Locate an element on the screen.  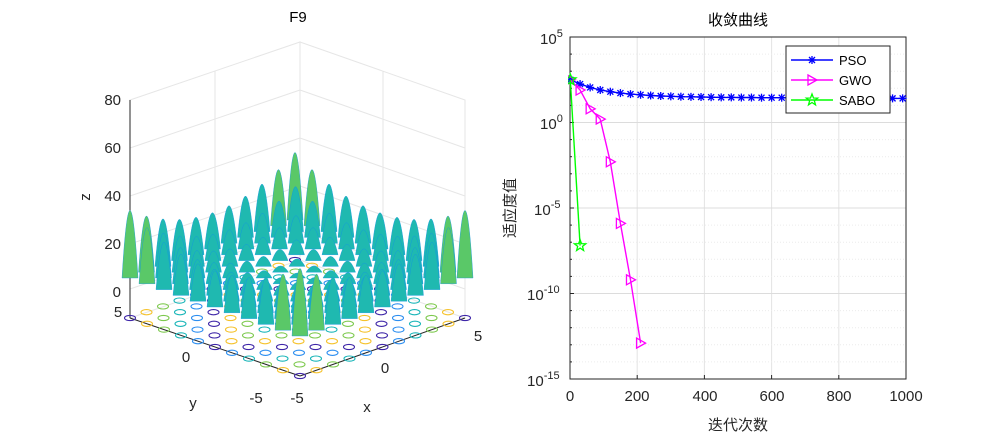
y-tick-label: 10⁻⁵ is located at coordinates (547, 209).